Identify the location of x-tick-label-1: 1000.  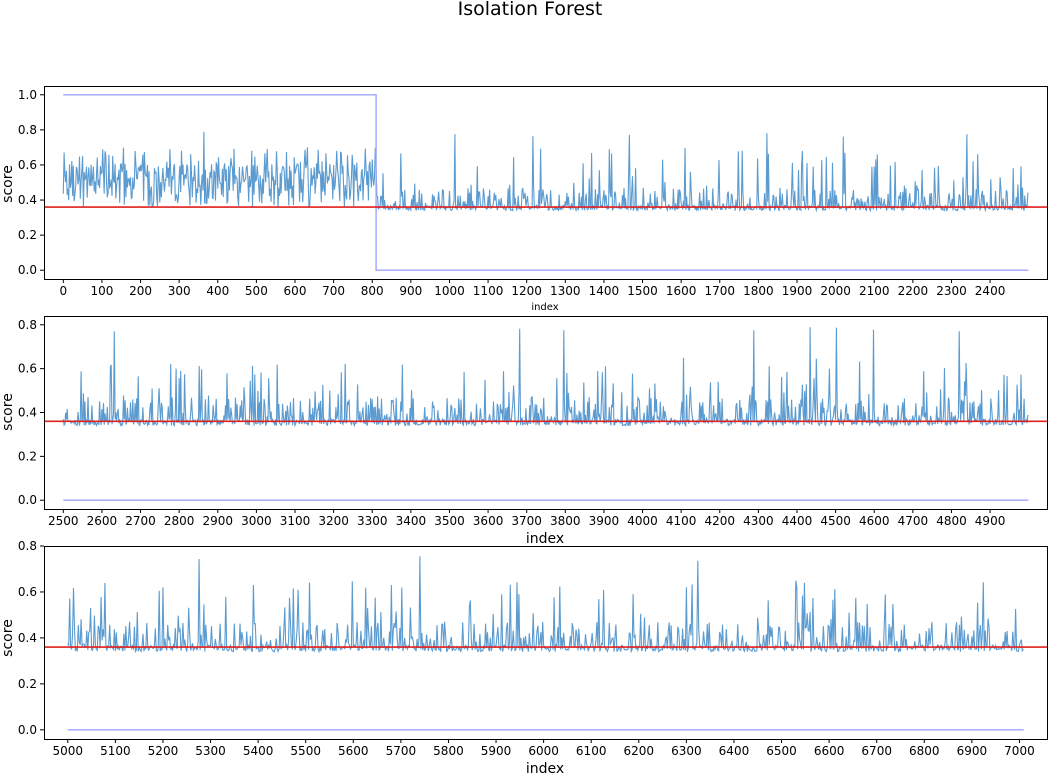
(449, 291).